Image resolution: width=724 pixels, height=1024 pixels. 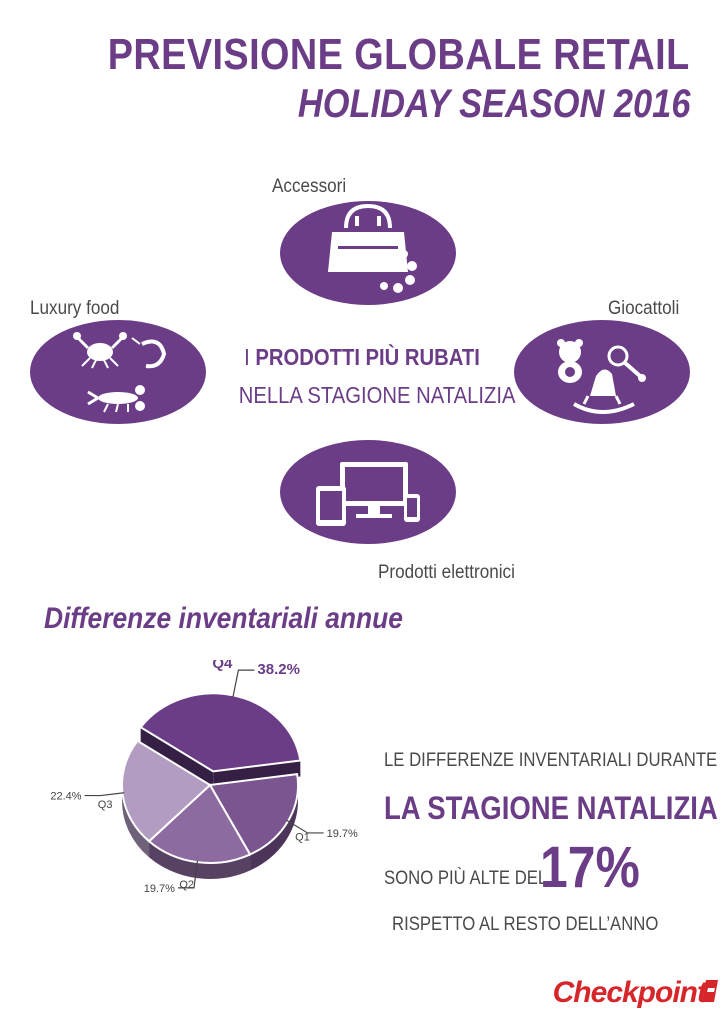 What do you see at coordinates (278, 669) in the screenshot?
I see `pie-value-label-q4: 38.2%` at bounding box center [278, 669].